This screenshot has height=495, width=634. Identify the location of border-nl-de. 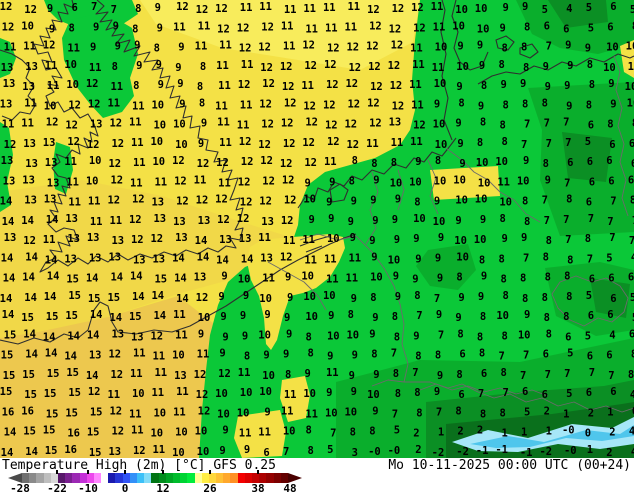
(372, 208).